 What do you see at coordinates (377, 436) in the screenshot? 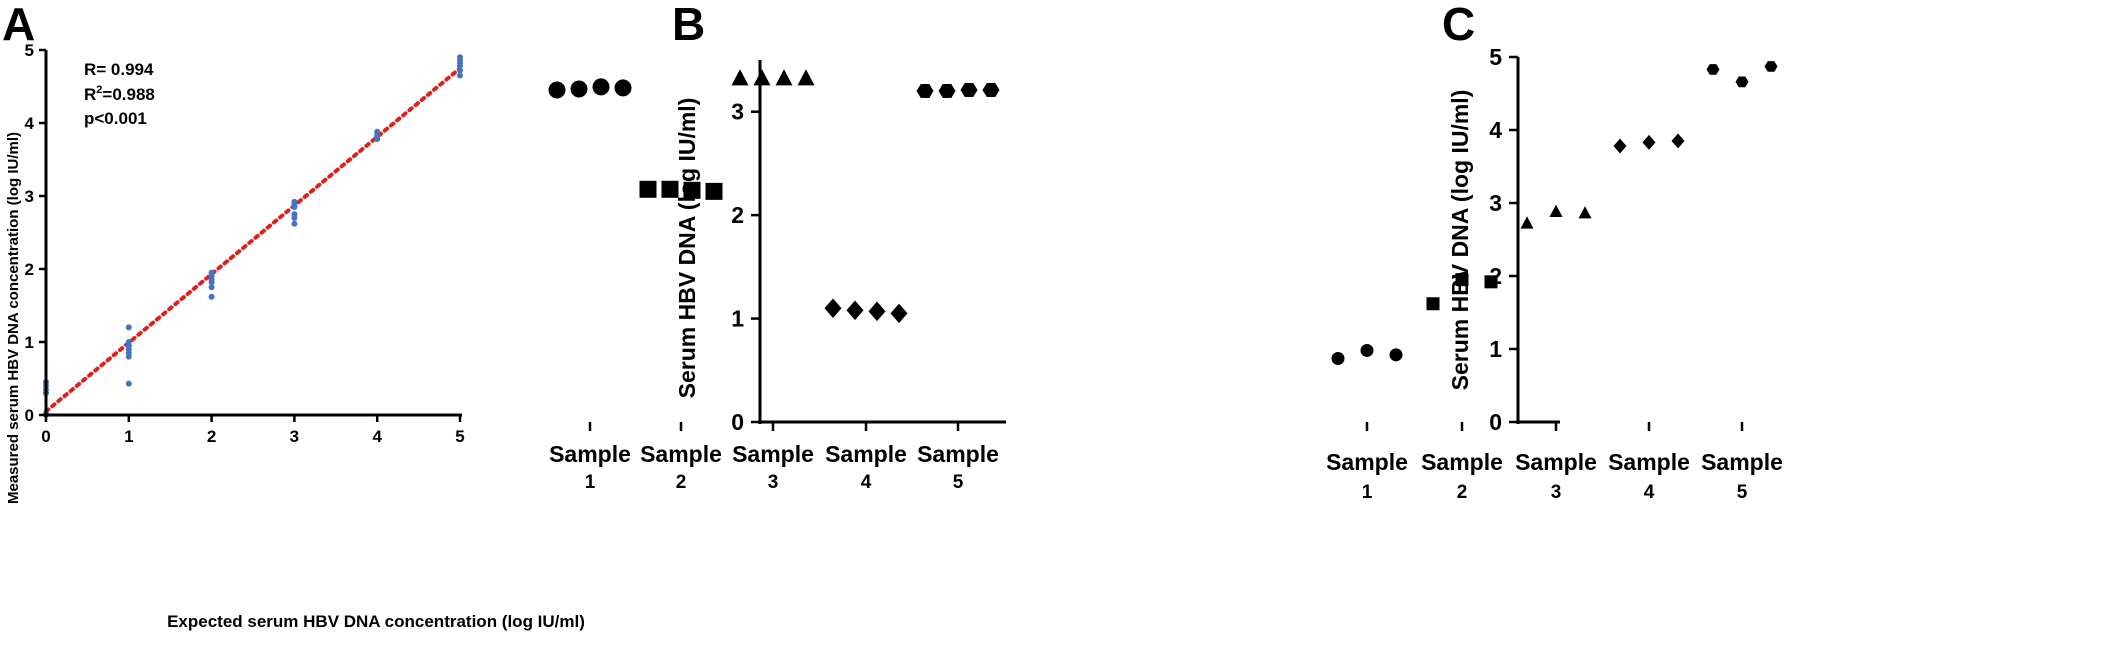
I see `panel-a-x-tick-label: 4` at bounding box center [377, 436].